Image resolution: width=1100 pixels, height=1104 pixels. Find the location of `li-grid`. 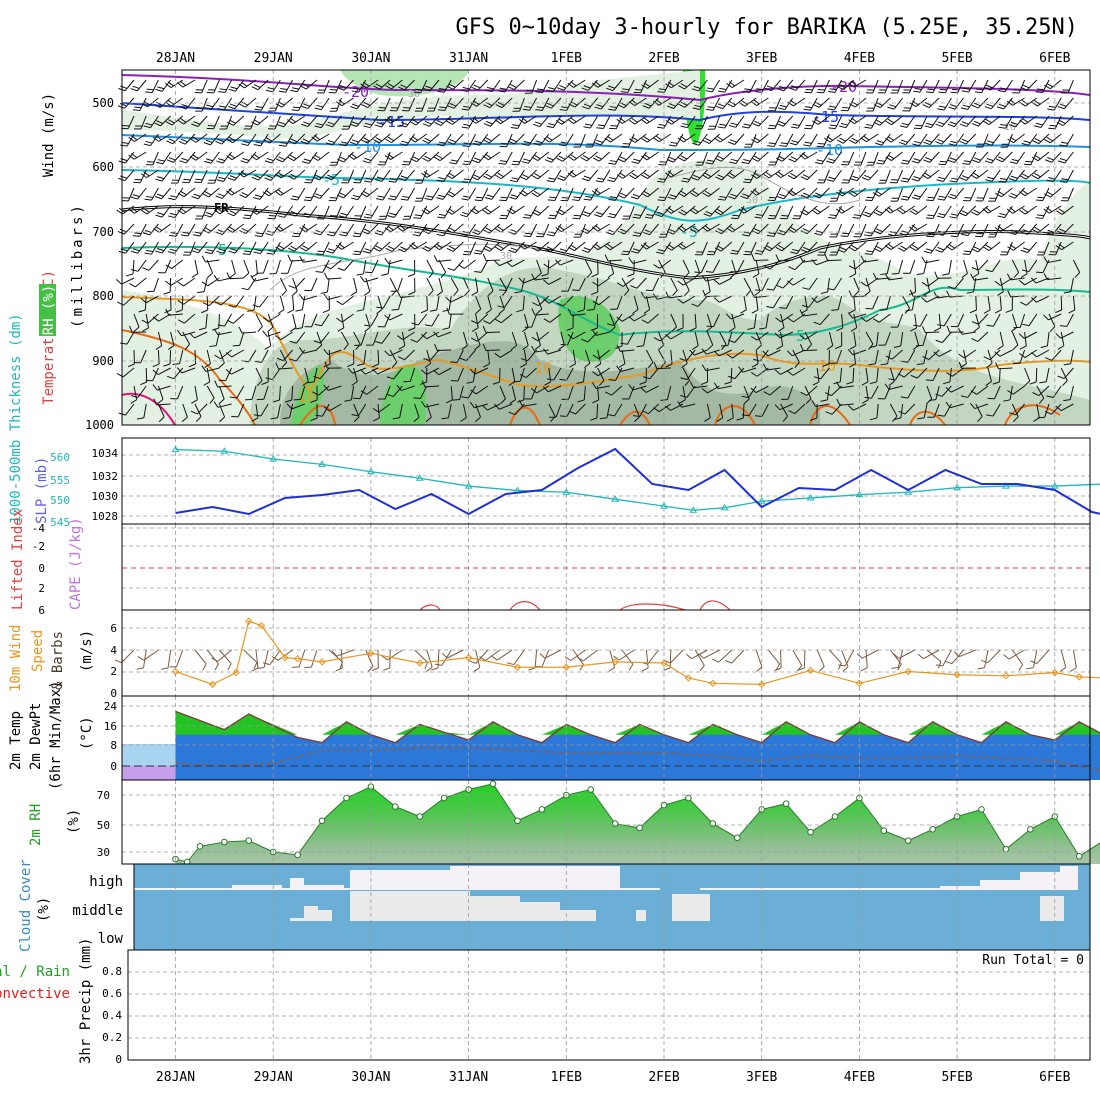

li-grid is located at coordinates (606, 567).